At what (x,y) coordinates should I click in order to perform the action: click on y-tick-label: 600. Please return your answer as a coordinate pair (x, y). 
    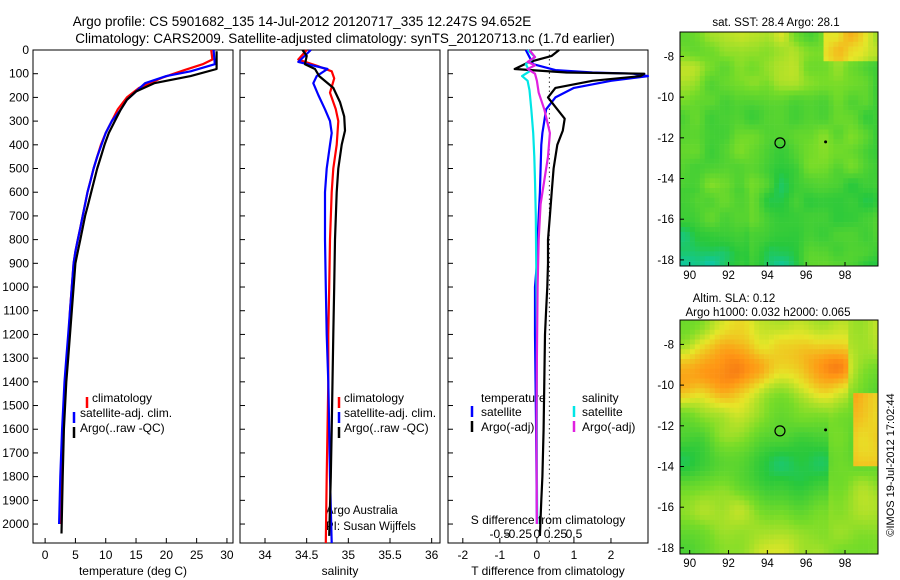
    Looking at the image, I should click on (19, 192).